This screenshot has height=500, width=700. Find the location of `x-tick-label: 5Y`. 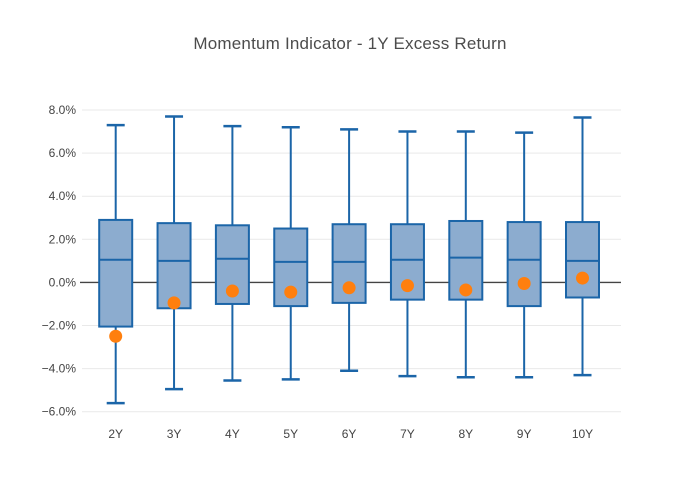

x-tick-label: 5Y is located at coordinates (290, 434).